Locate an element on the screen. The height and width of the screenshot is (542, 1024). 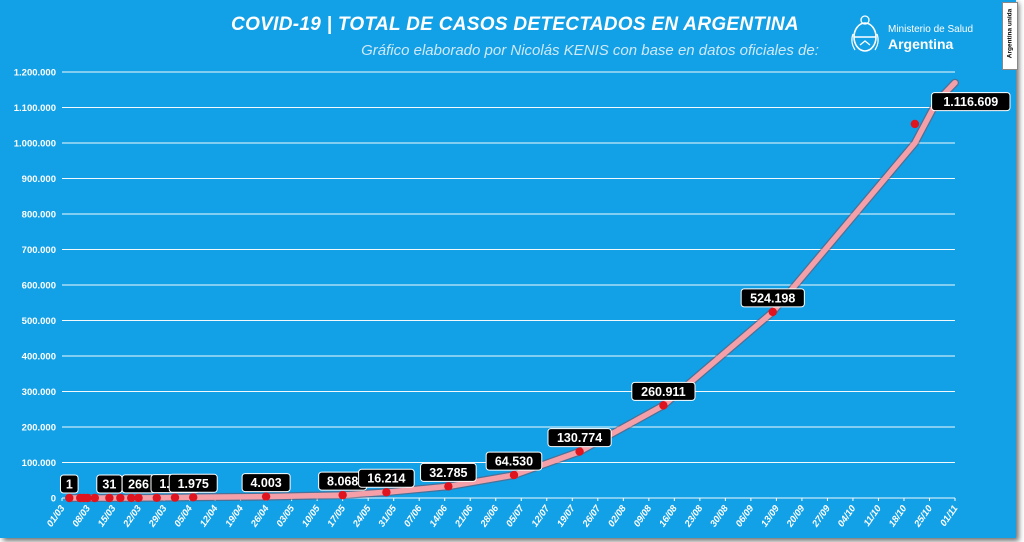
x-tick-label: 12/04 is located at coordinates (209, 516).